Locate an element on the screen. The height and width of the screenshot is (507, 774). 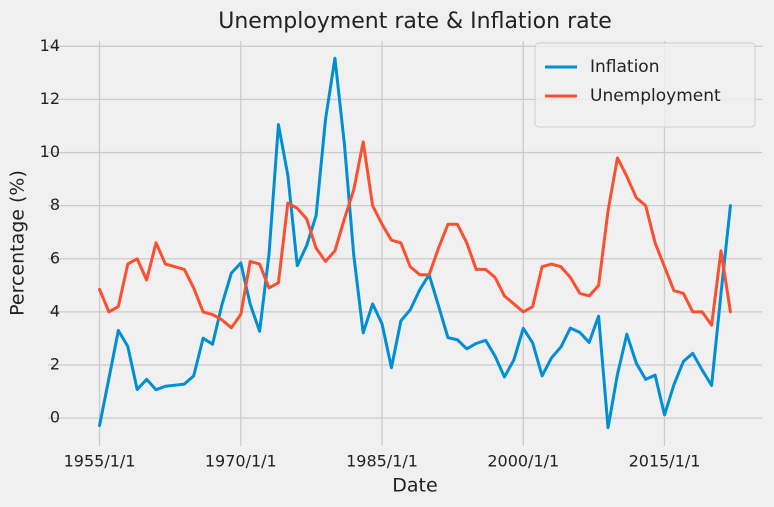
legend: Inflation Unemployment is located at coordinates (645, 85).